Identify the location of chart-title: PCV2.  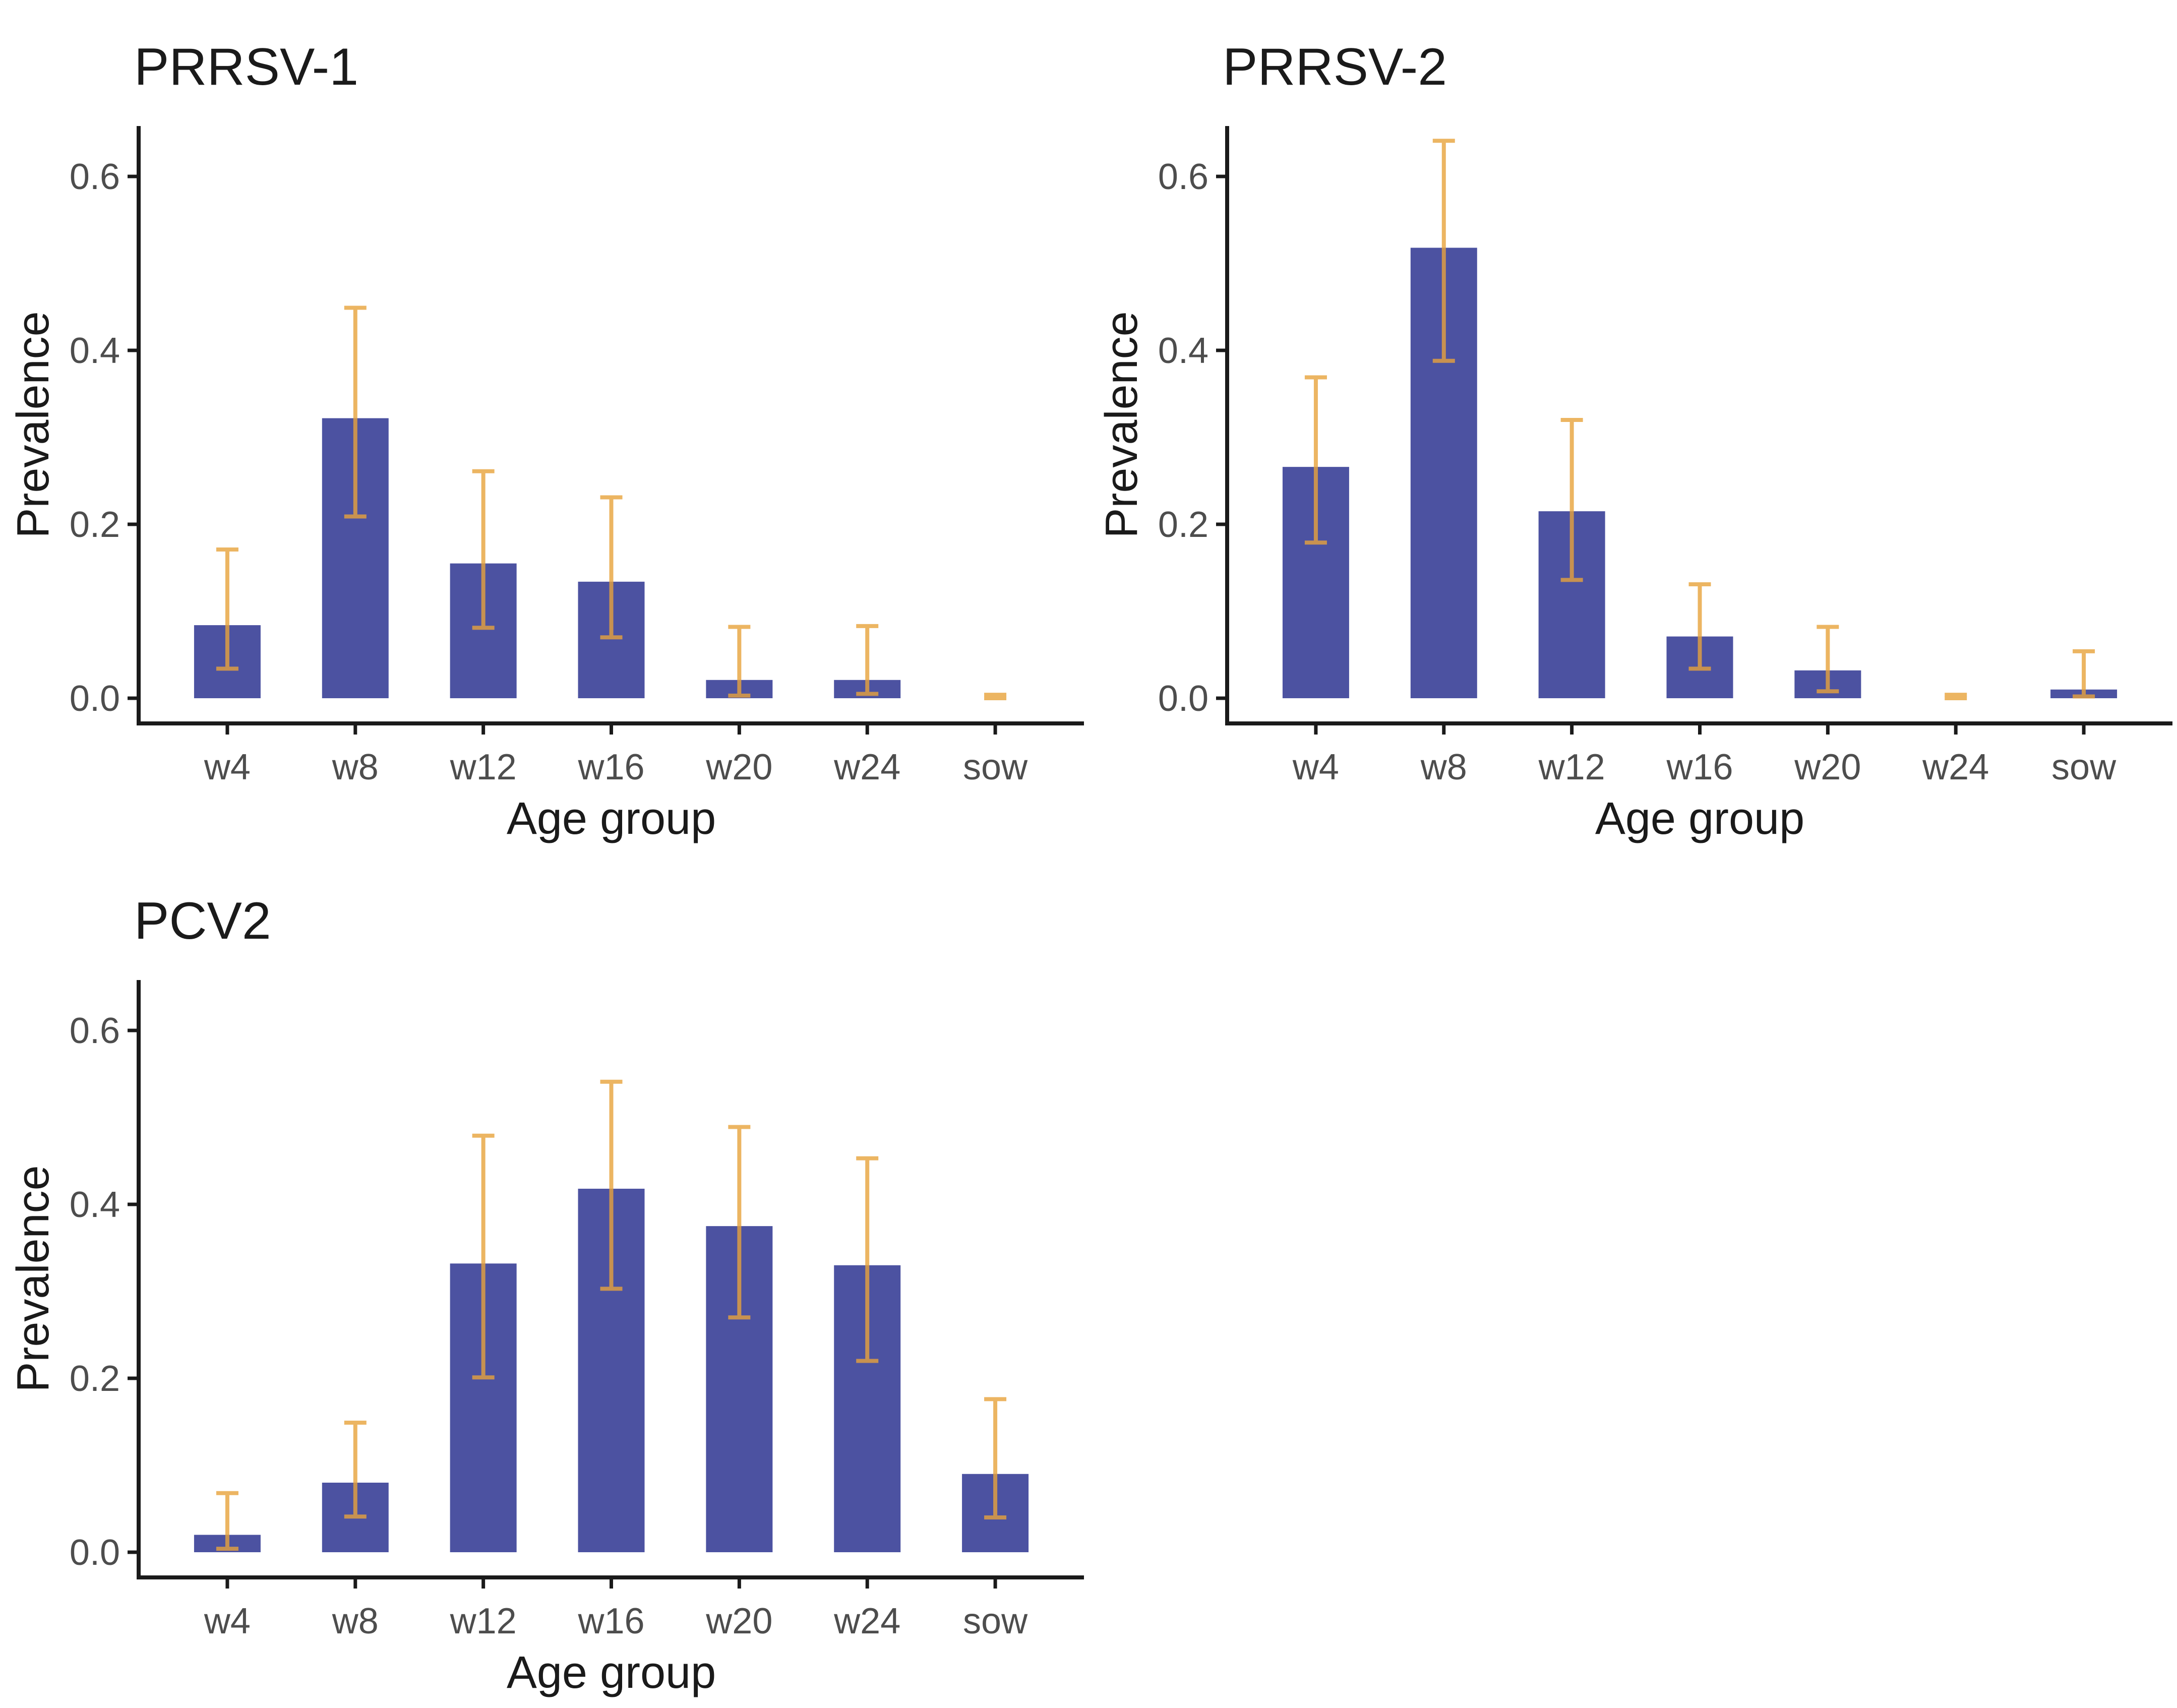
(202, 921).